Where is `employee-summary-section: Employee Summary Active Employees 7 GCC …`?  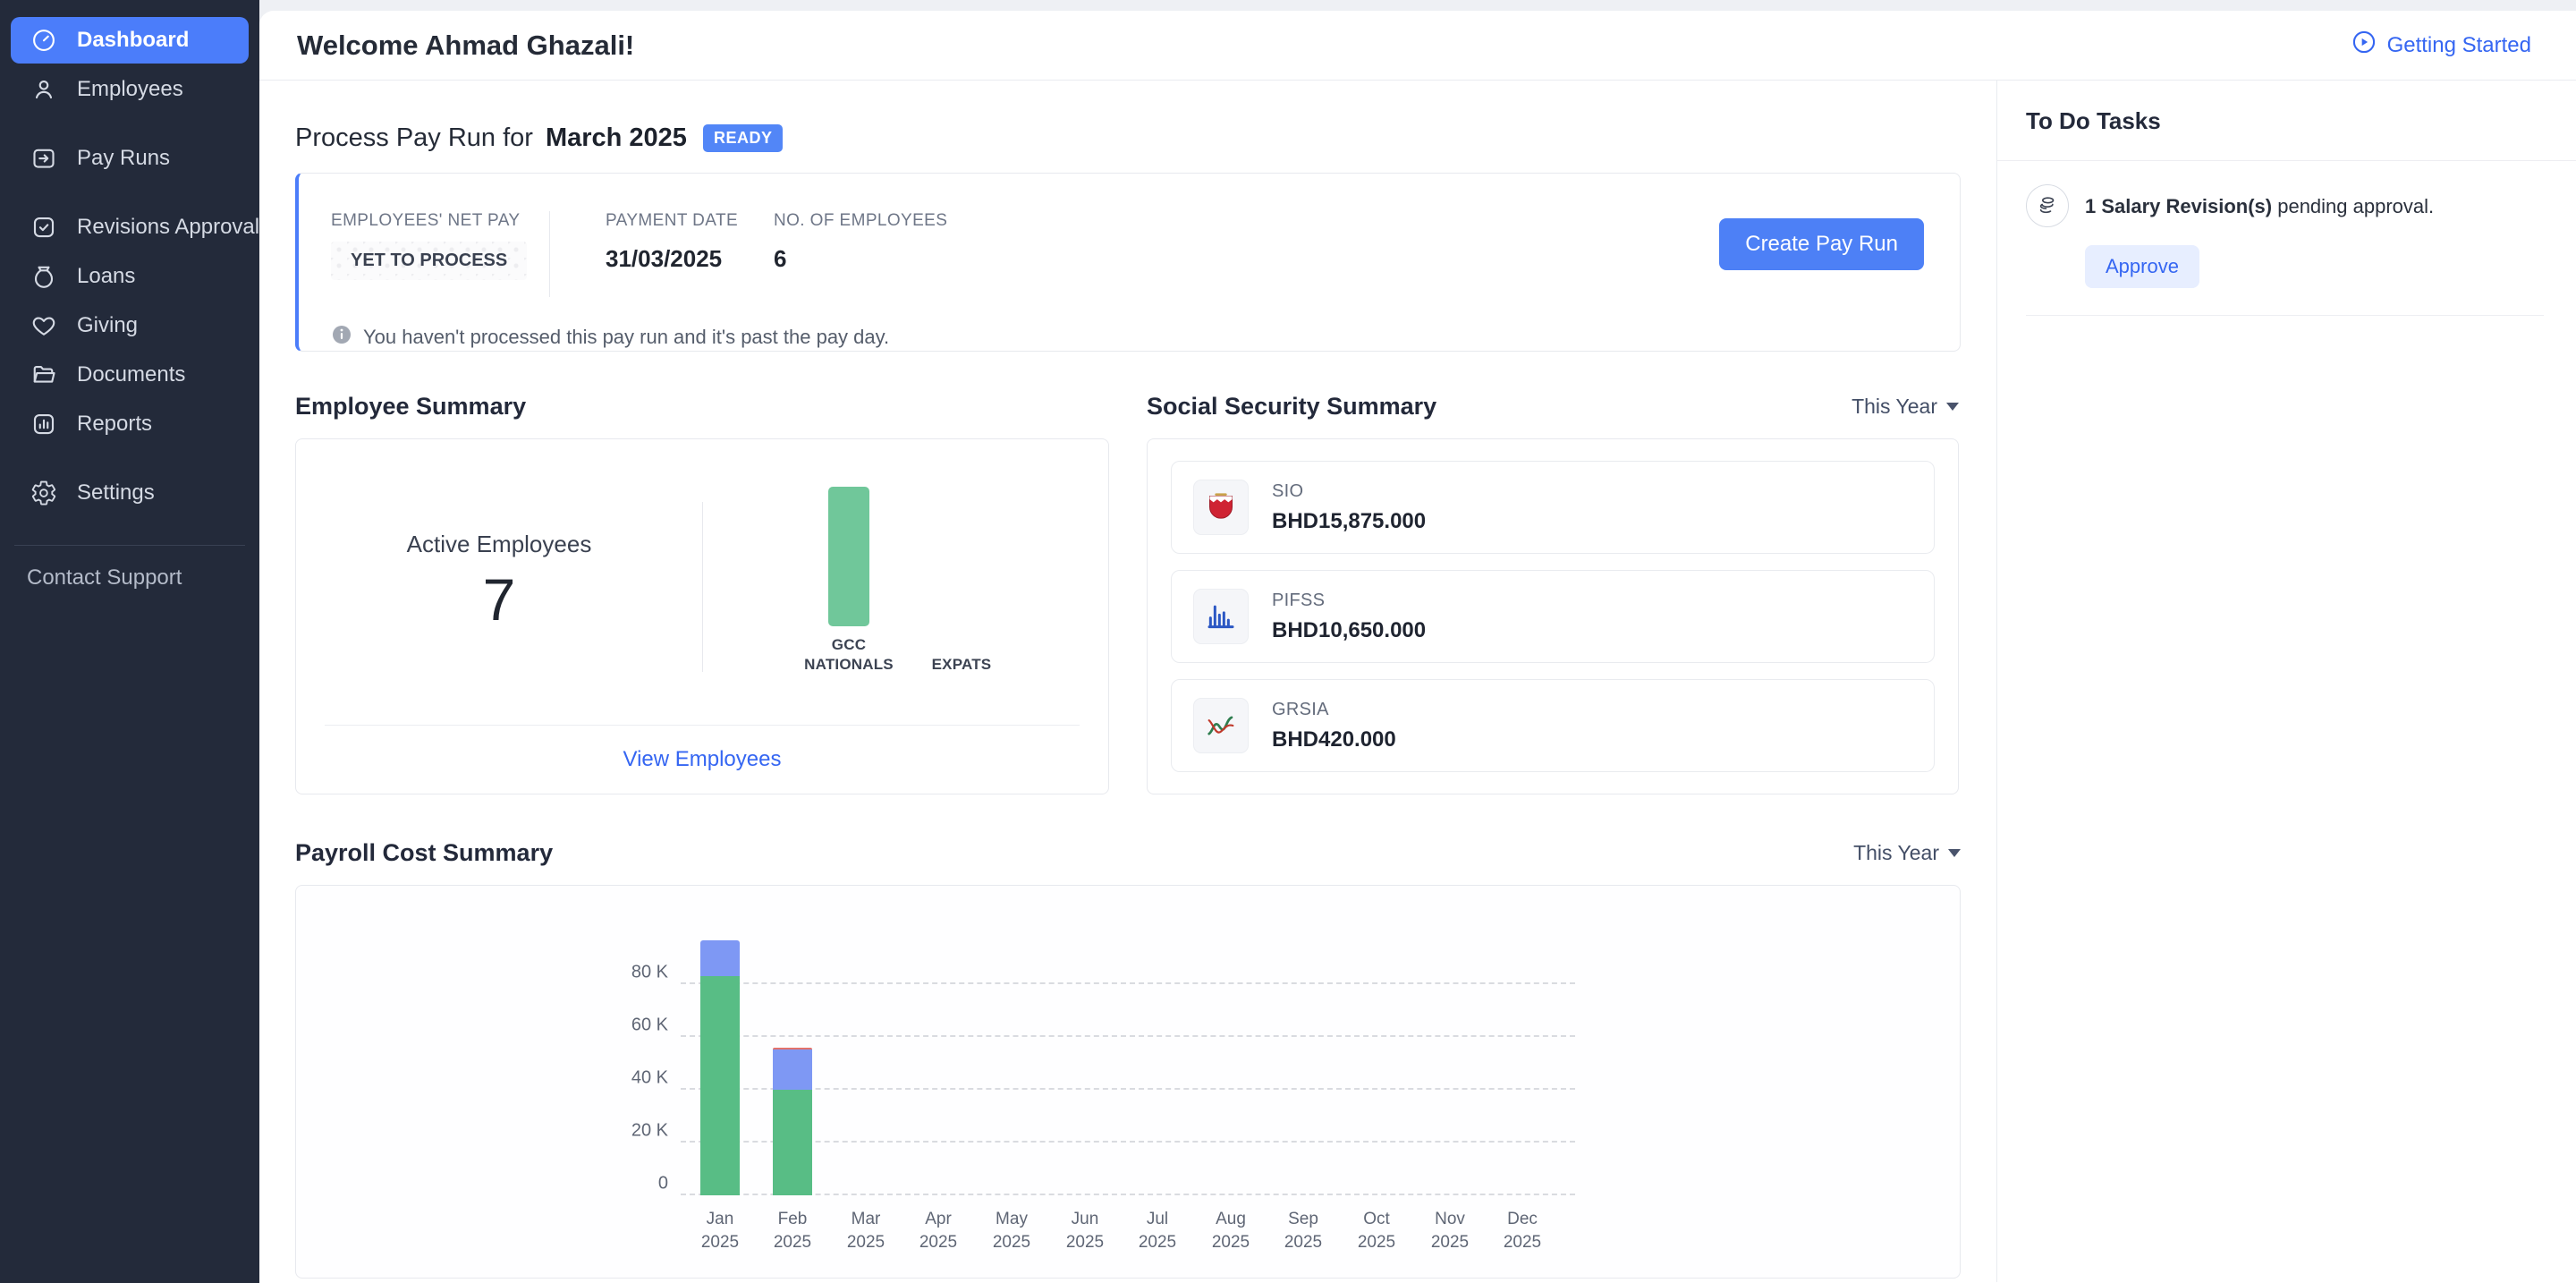 employee-summary-section: Employee Summary Active Employees 7 GCC … is located at coordinates (702, 593).